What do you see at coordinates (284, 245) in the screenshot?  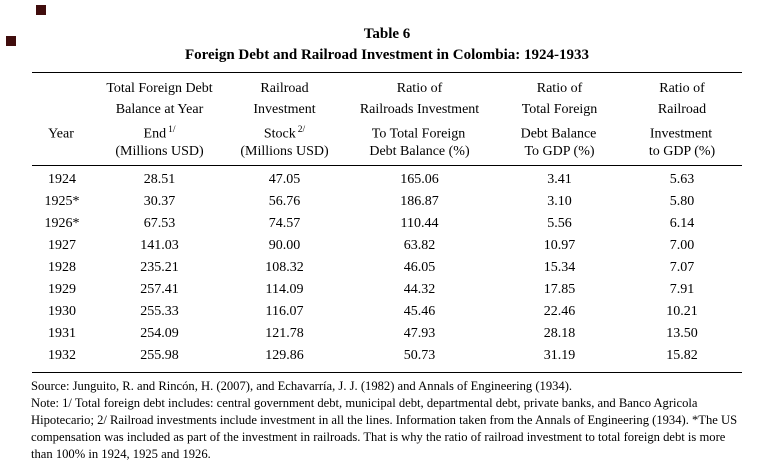 I see `cell-value: 90.00` at bounding box center [284, 245].